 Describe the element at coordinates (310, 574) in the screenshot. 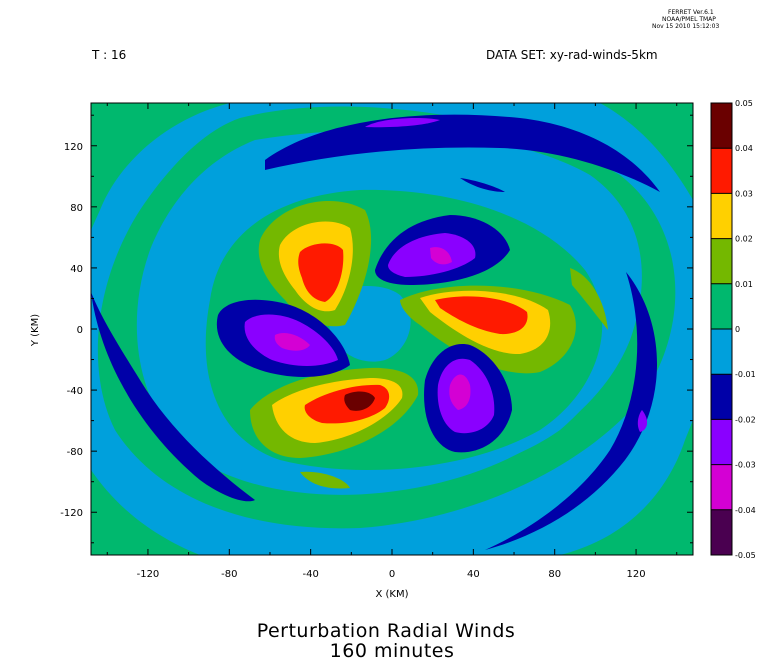

I see `x-tick-label: -40` at that location.